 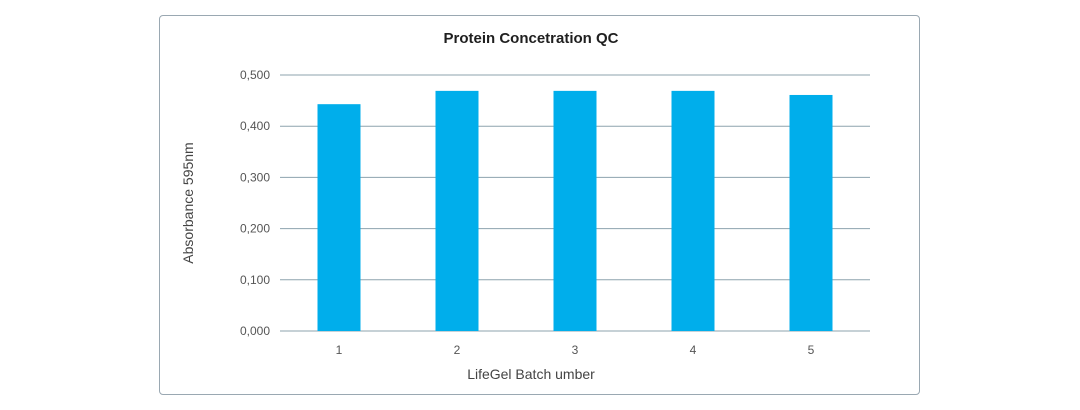 What do you see at coordinates (255, 203) in the screenshot?
I see `y-axis-ticks: 0,000 0,100 0,200 0,300 0,400 0,500` at bounding box center [255, 203].